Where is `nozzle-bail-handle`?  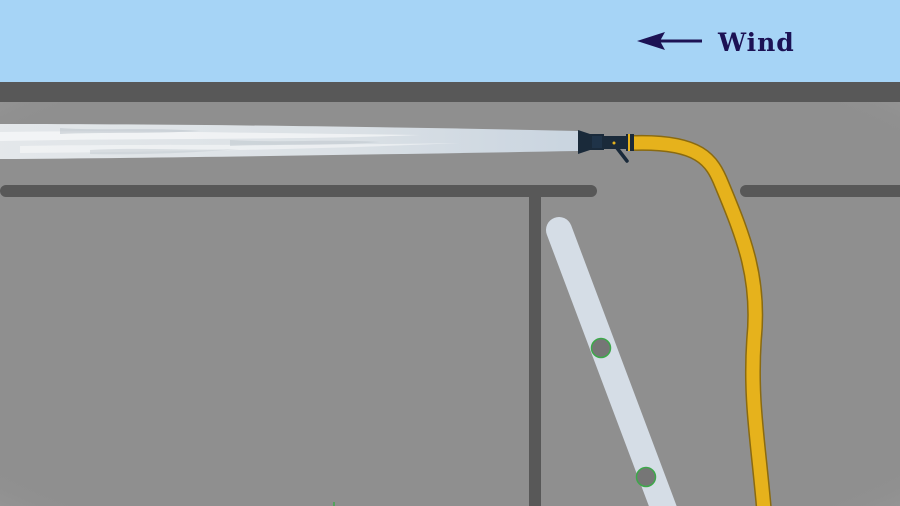 nozzle-bail-handle is located at coordinates (622, 154).